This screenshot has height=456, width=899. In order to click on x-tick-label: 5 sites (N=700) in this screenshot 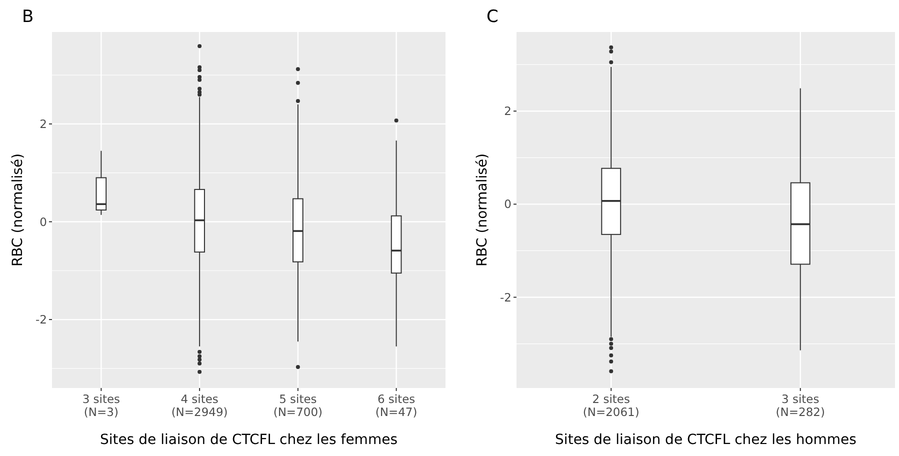, I will do `click(298, 405)`.